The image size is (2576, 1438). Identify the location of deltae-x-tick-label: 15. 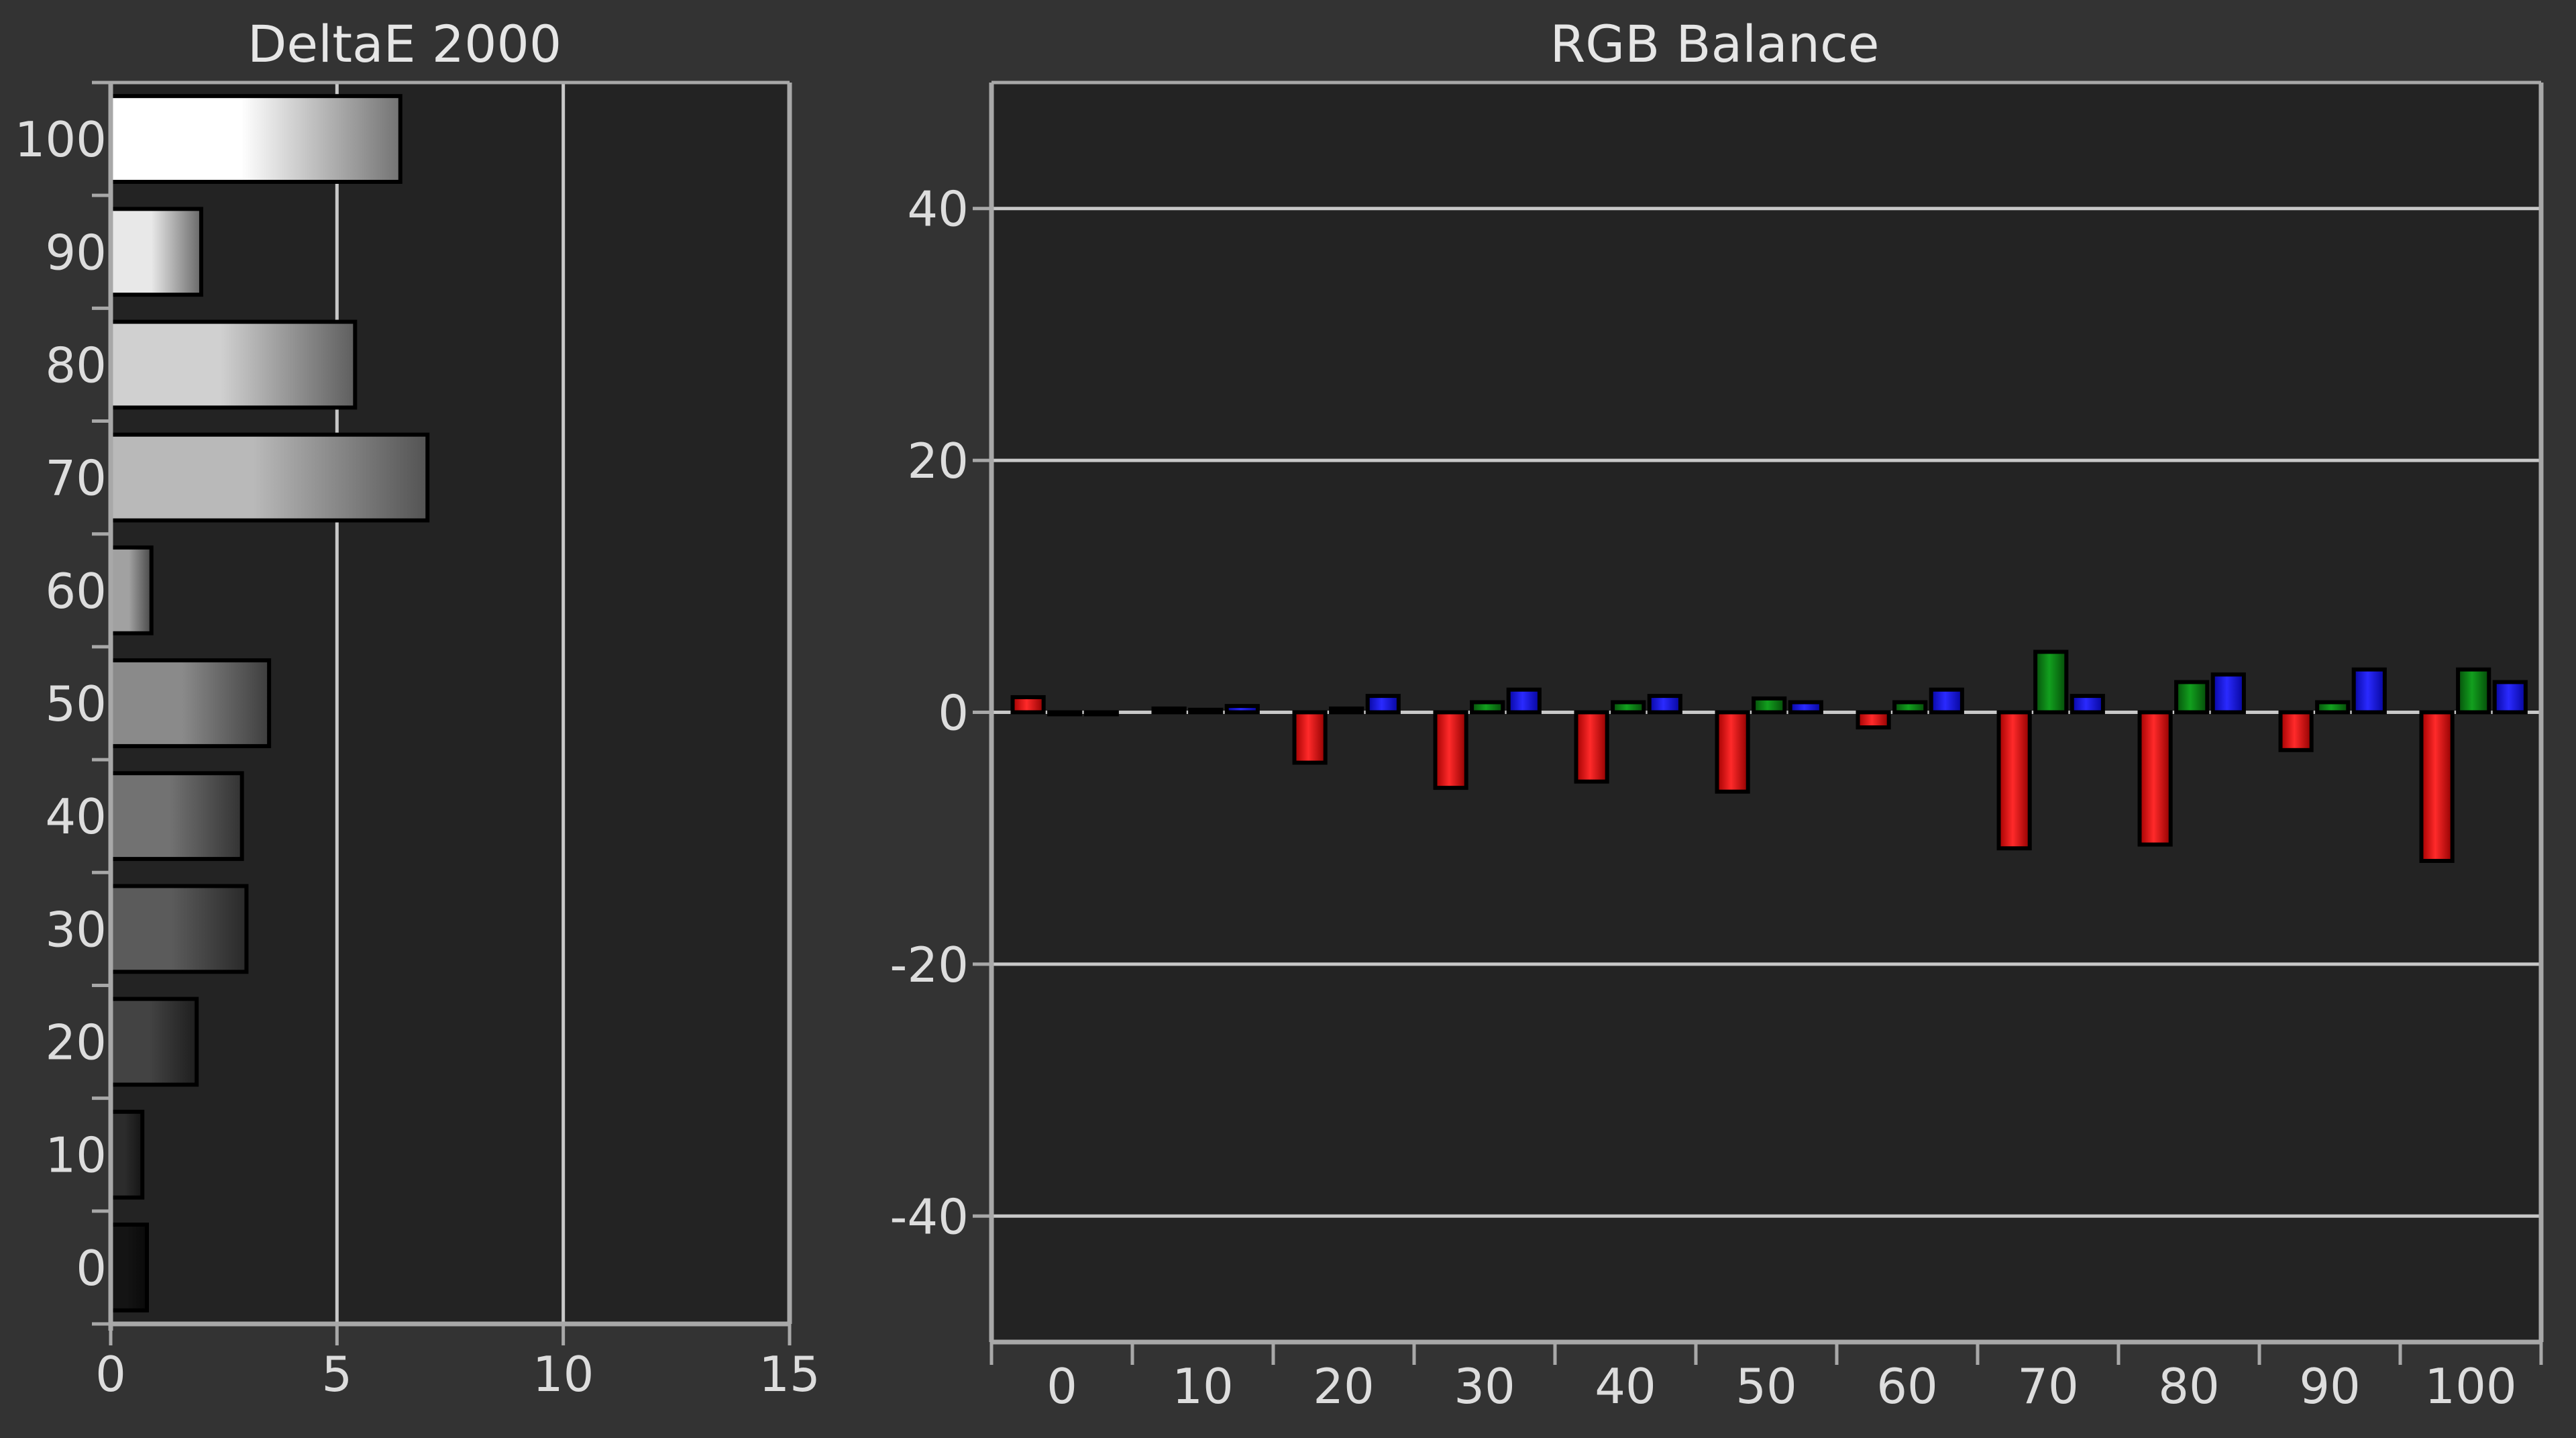
(789, 1374).